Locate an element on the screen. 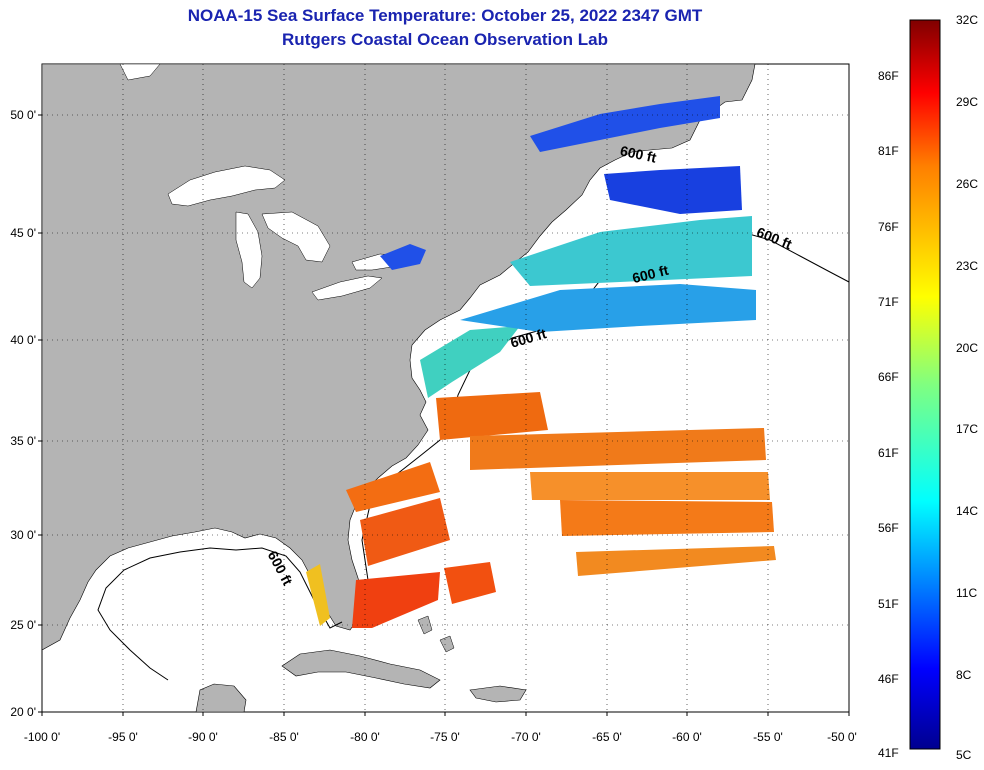 The width and height of the screenshot is (984, 770). colorbar-f-label: 51F is located at coordinates (888, 604).